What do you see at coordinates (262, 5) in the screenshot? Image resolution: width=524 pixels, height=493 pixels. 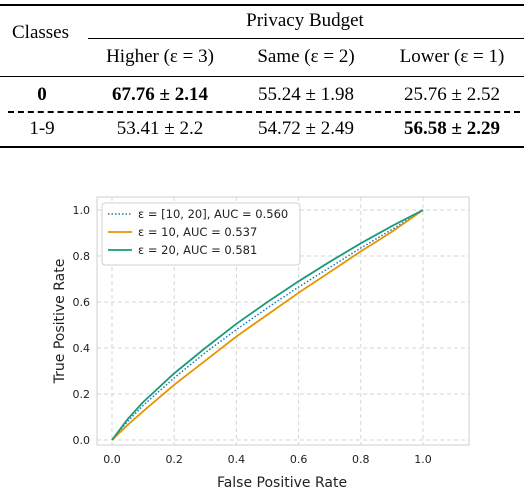 I see `top-rule` at bounding box center [262, 5].